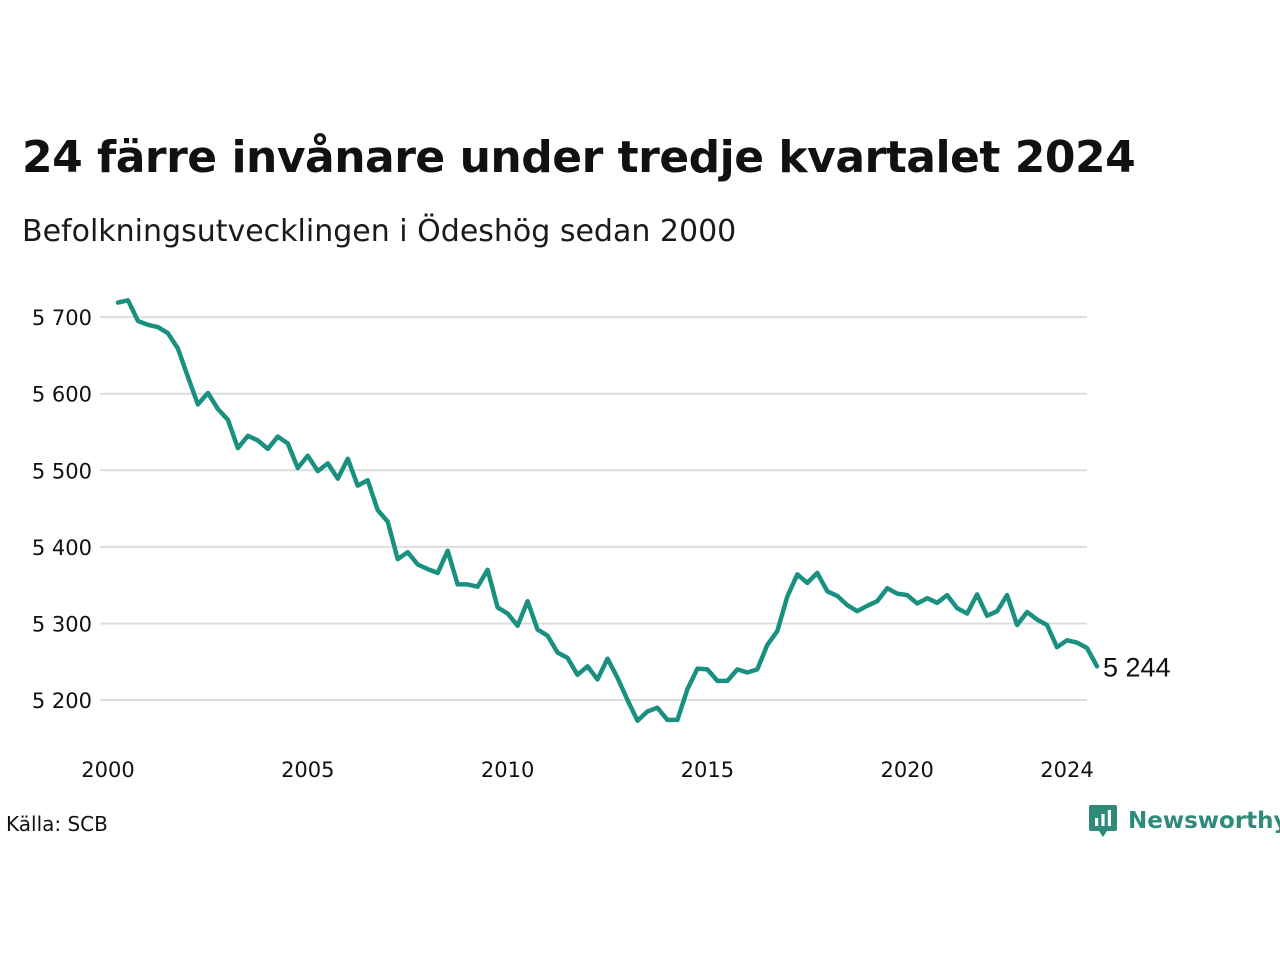  I want to click on y-tick-label: 5 200, so click(62, 701).